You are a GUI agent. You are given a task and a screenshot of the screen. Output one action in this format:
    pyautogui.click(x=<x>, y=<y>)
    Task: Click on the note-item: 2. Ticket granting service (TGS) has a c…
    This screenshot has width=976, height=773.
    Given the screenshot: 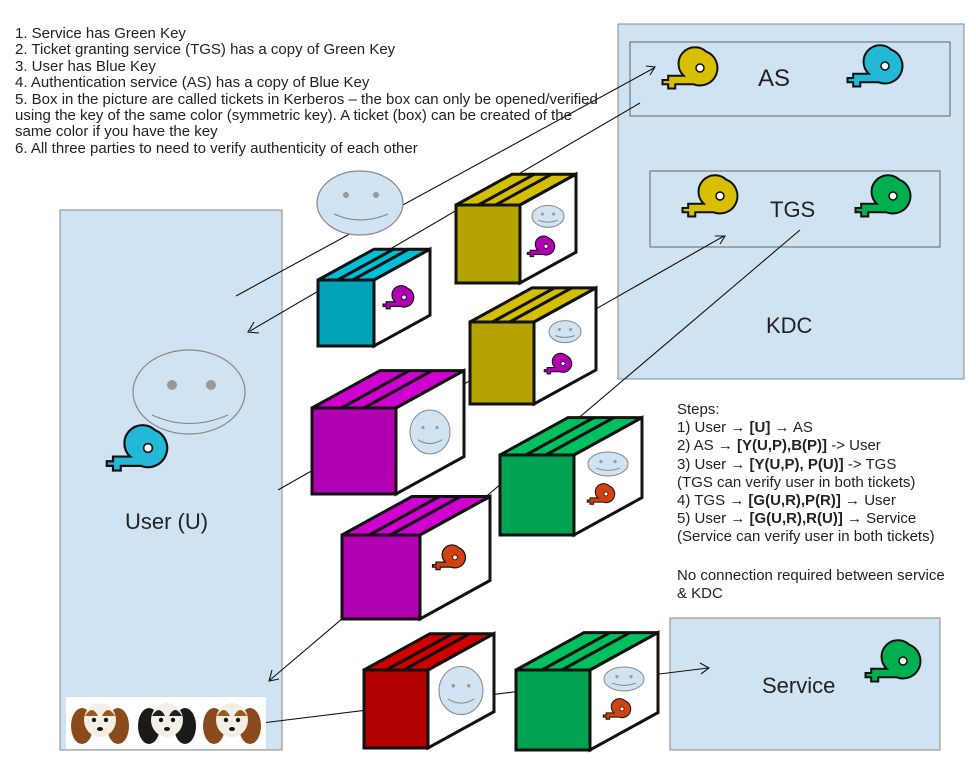 What is the action you would take?
    pyautogui.click(x=205, y=50)
    